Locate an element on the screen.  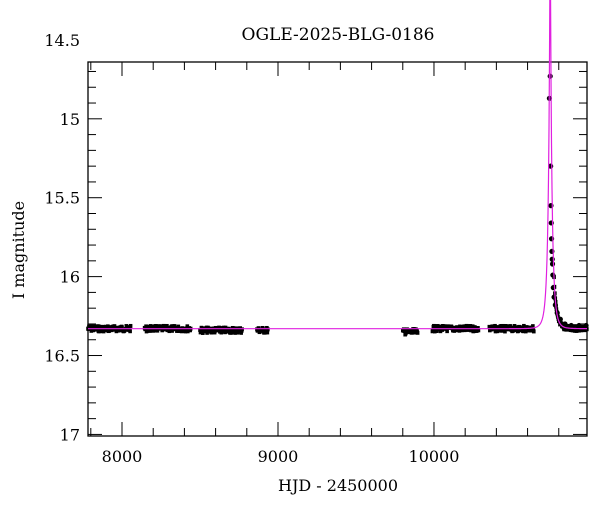
x-tick-label: 9000 is located at coordinates (278, 456).